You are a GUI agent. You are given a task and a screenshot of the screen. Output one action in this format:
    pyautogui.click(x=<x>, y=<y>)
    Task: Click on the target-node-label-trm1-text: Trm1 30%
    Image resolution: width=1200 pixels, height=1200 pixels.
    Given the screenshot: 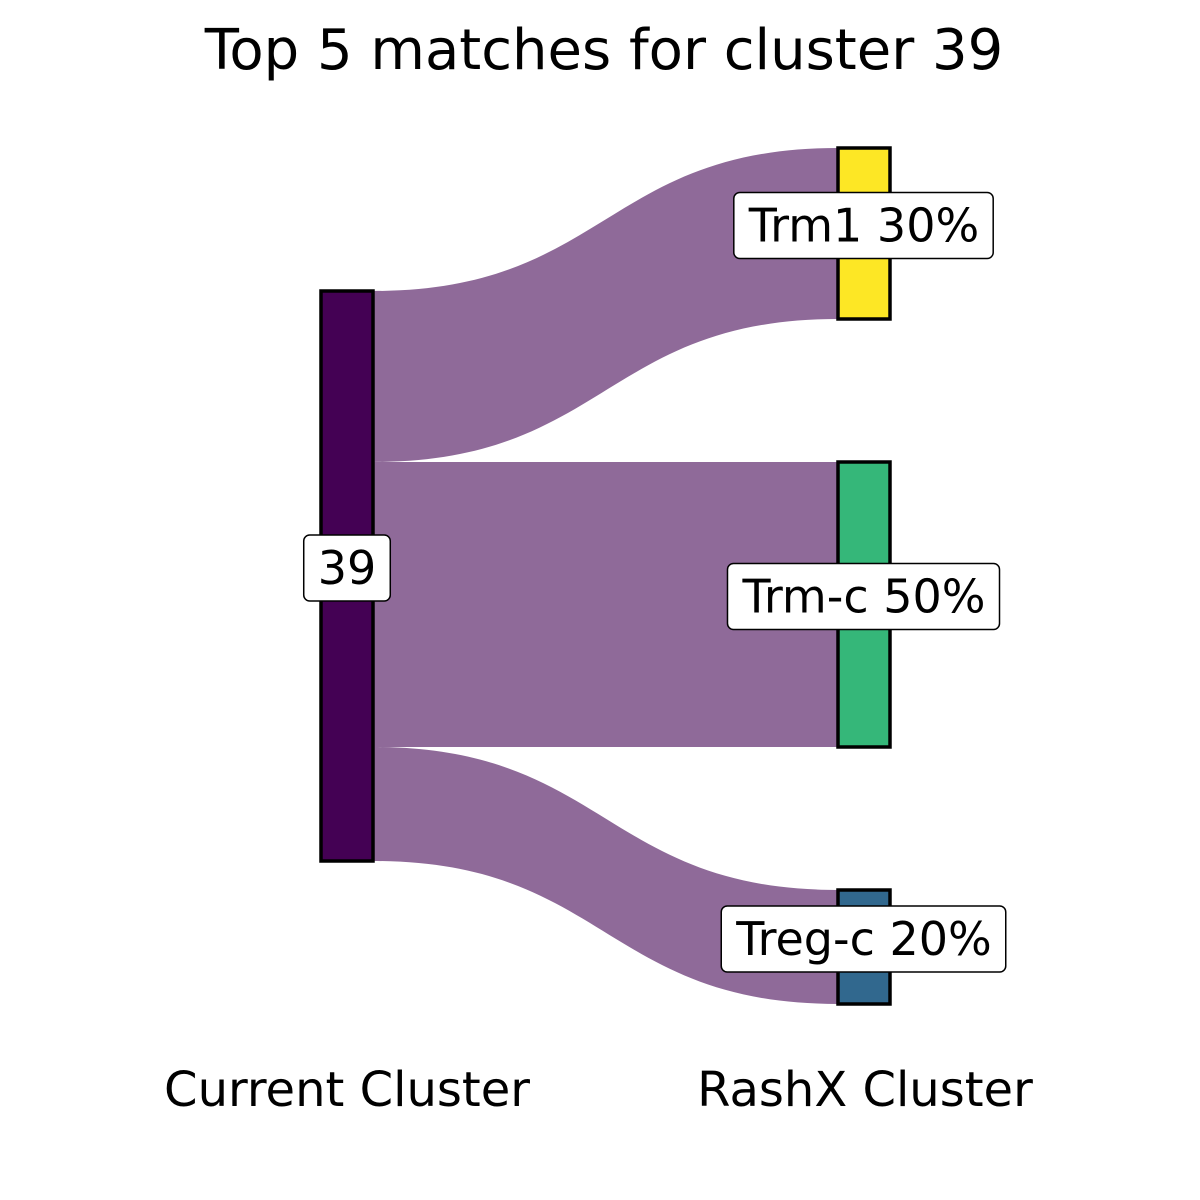 What is the action you would take?
    pyautogui.click(x=863, y=226)
    